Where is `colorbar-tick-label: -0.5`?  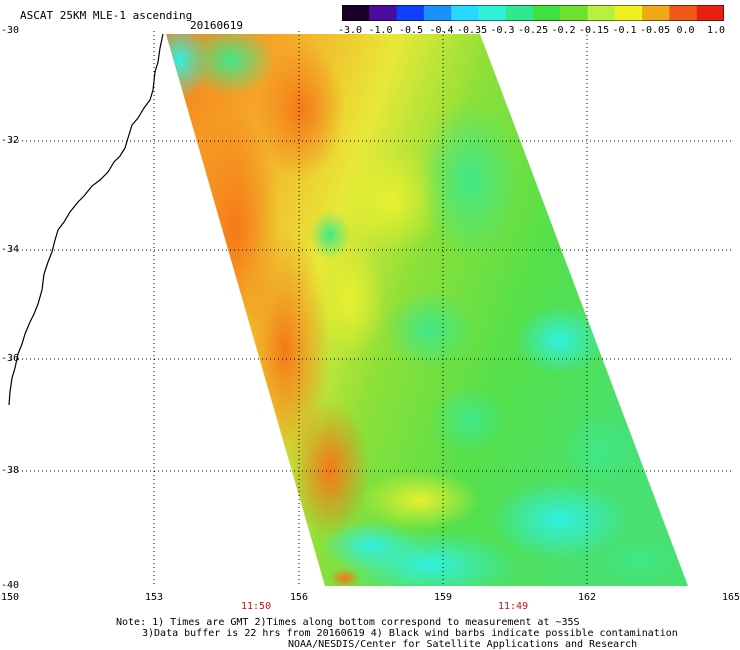
colorbar-tick-label: -0.5 is located at coordinates (411, 30).